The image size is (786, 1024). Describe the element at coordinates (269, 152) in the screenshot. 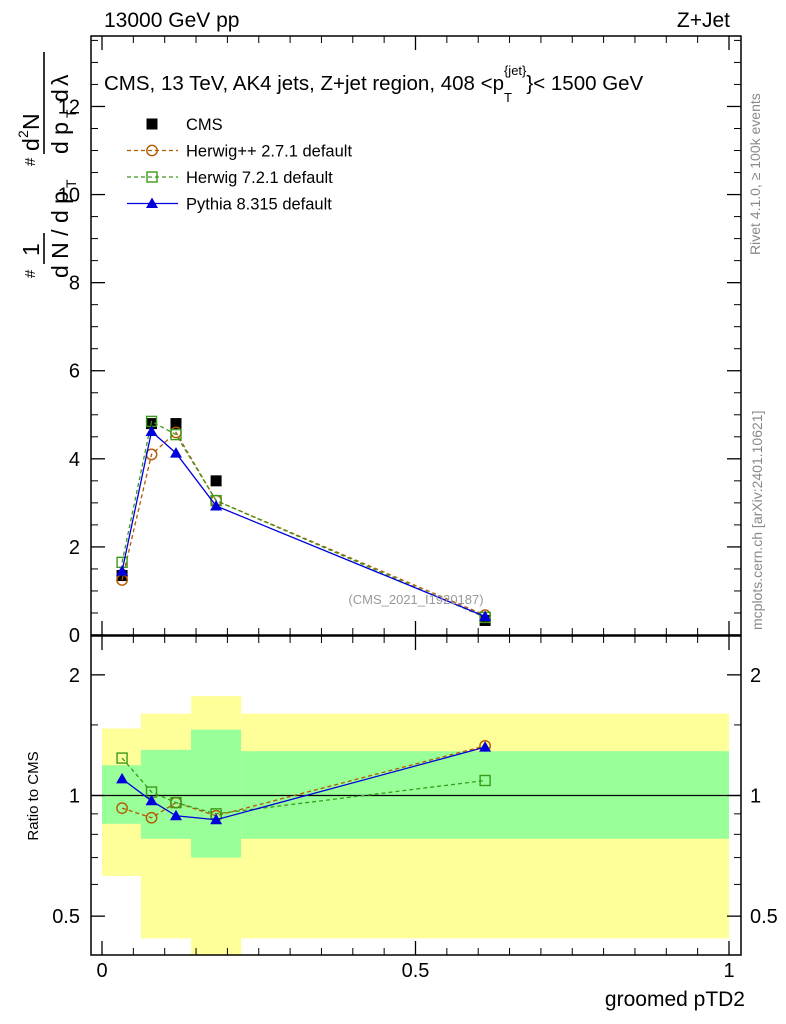

I see `legend-label-herwig-2-7-1-default: Herwig++ 2.7.1 default` at that location.